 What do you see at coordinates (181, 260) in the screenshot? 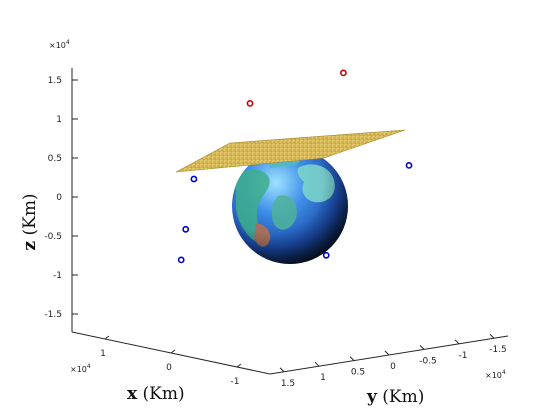
I see `satellite-marker-s1-p2` at bounding box center [181, 260].